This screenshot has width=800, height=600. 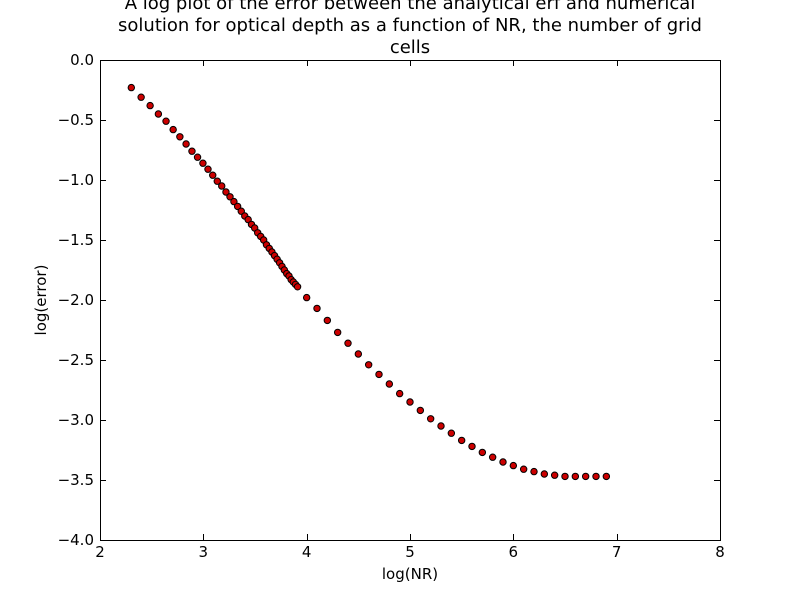 What do you see at coordinates (76, 480) in the screenshot?
I see `y-tick-label: −3.5` at bounding box center [76, 480].